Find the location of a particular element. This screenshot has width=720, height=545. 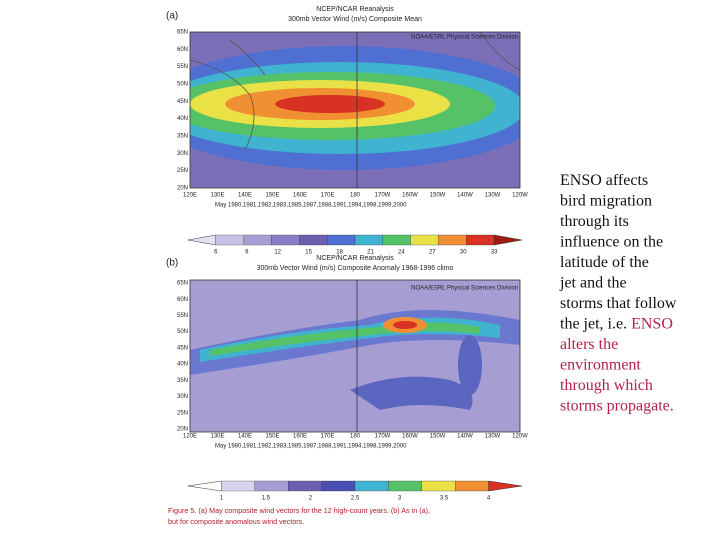

side-text-line: bird migration is located at coordinates (606, 200).